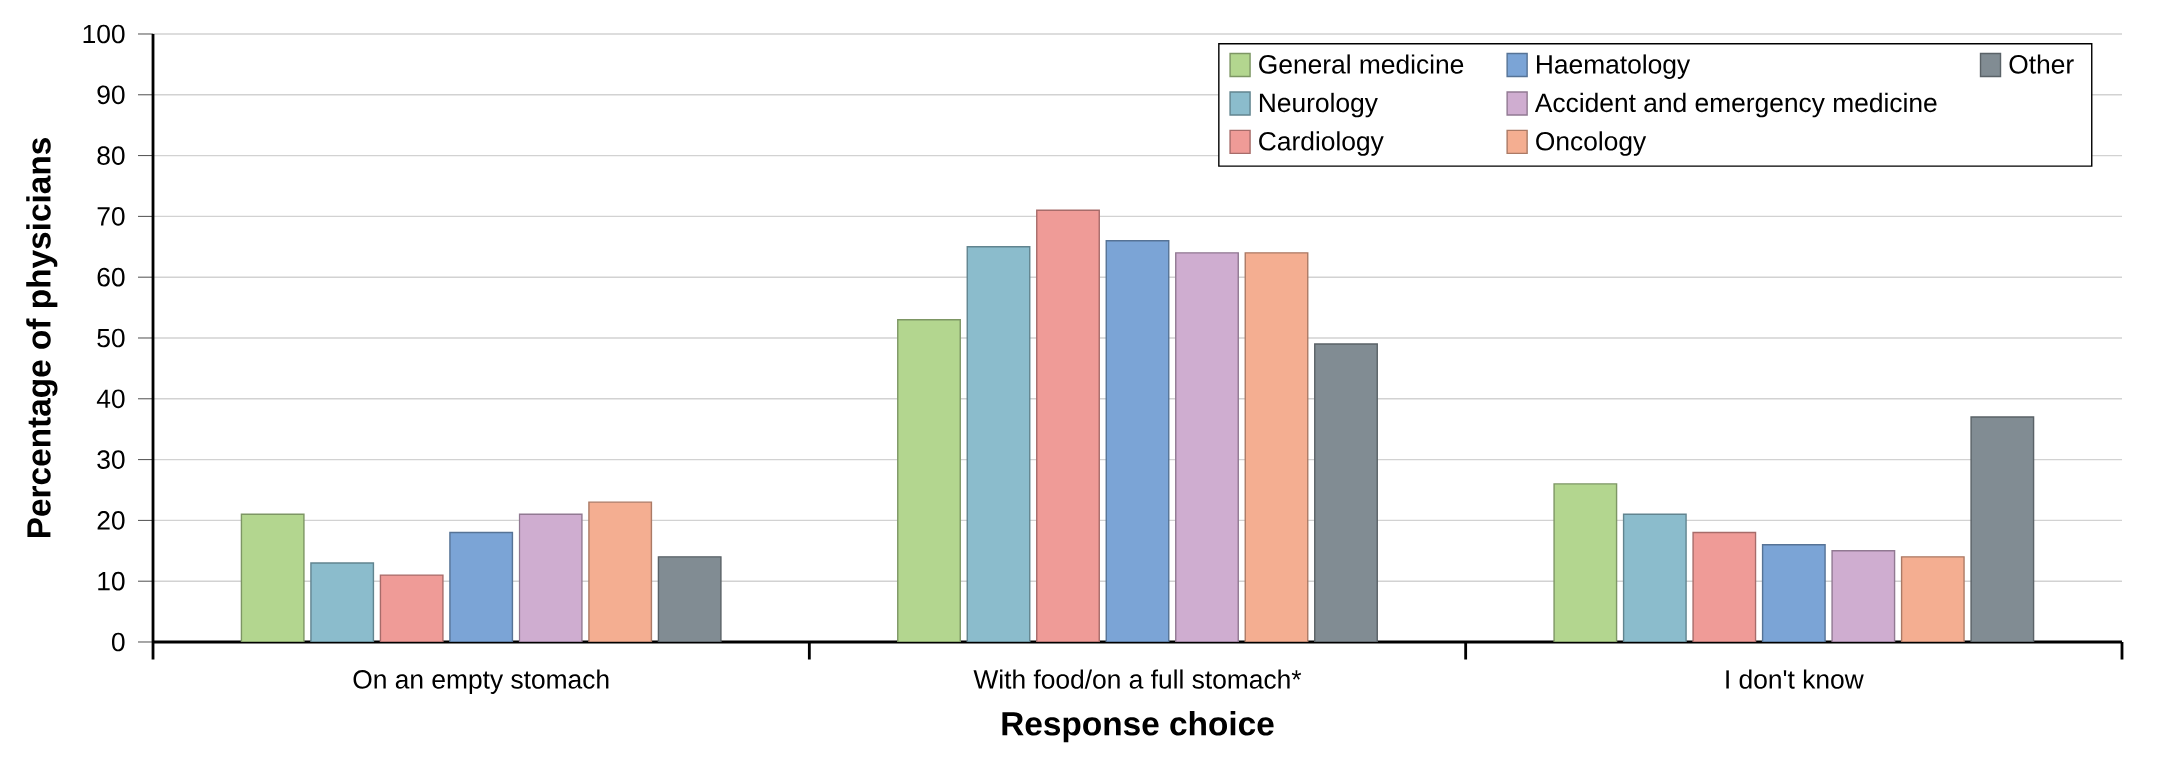 The height and width of the screenshot is (762, 2178). I want to click on legend-label: Accident and emergency medicine, so click(1735, 105).